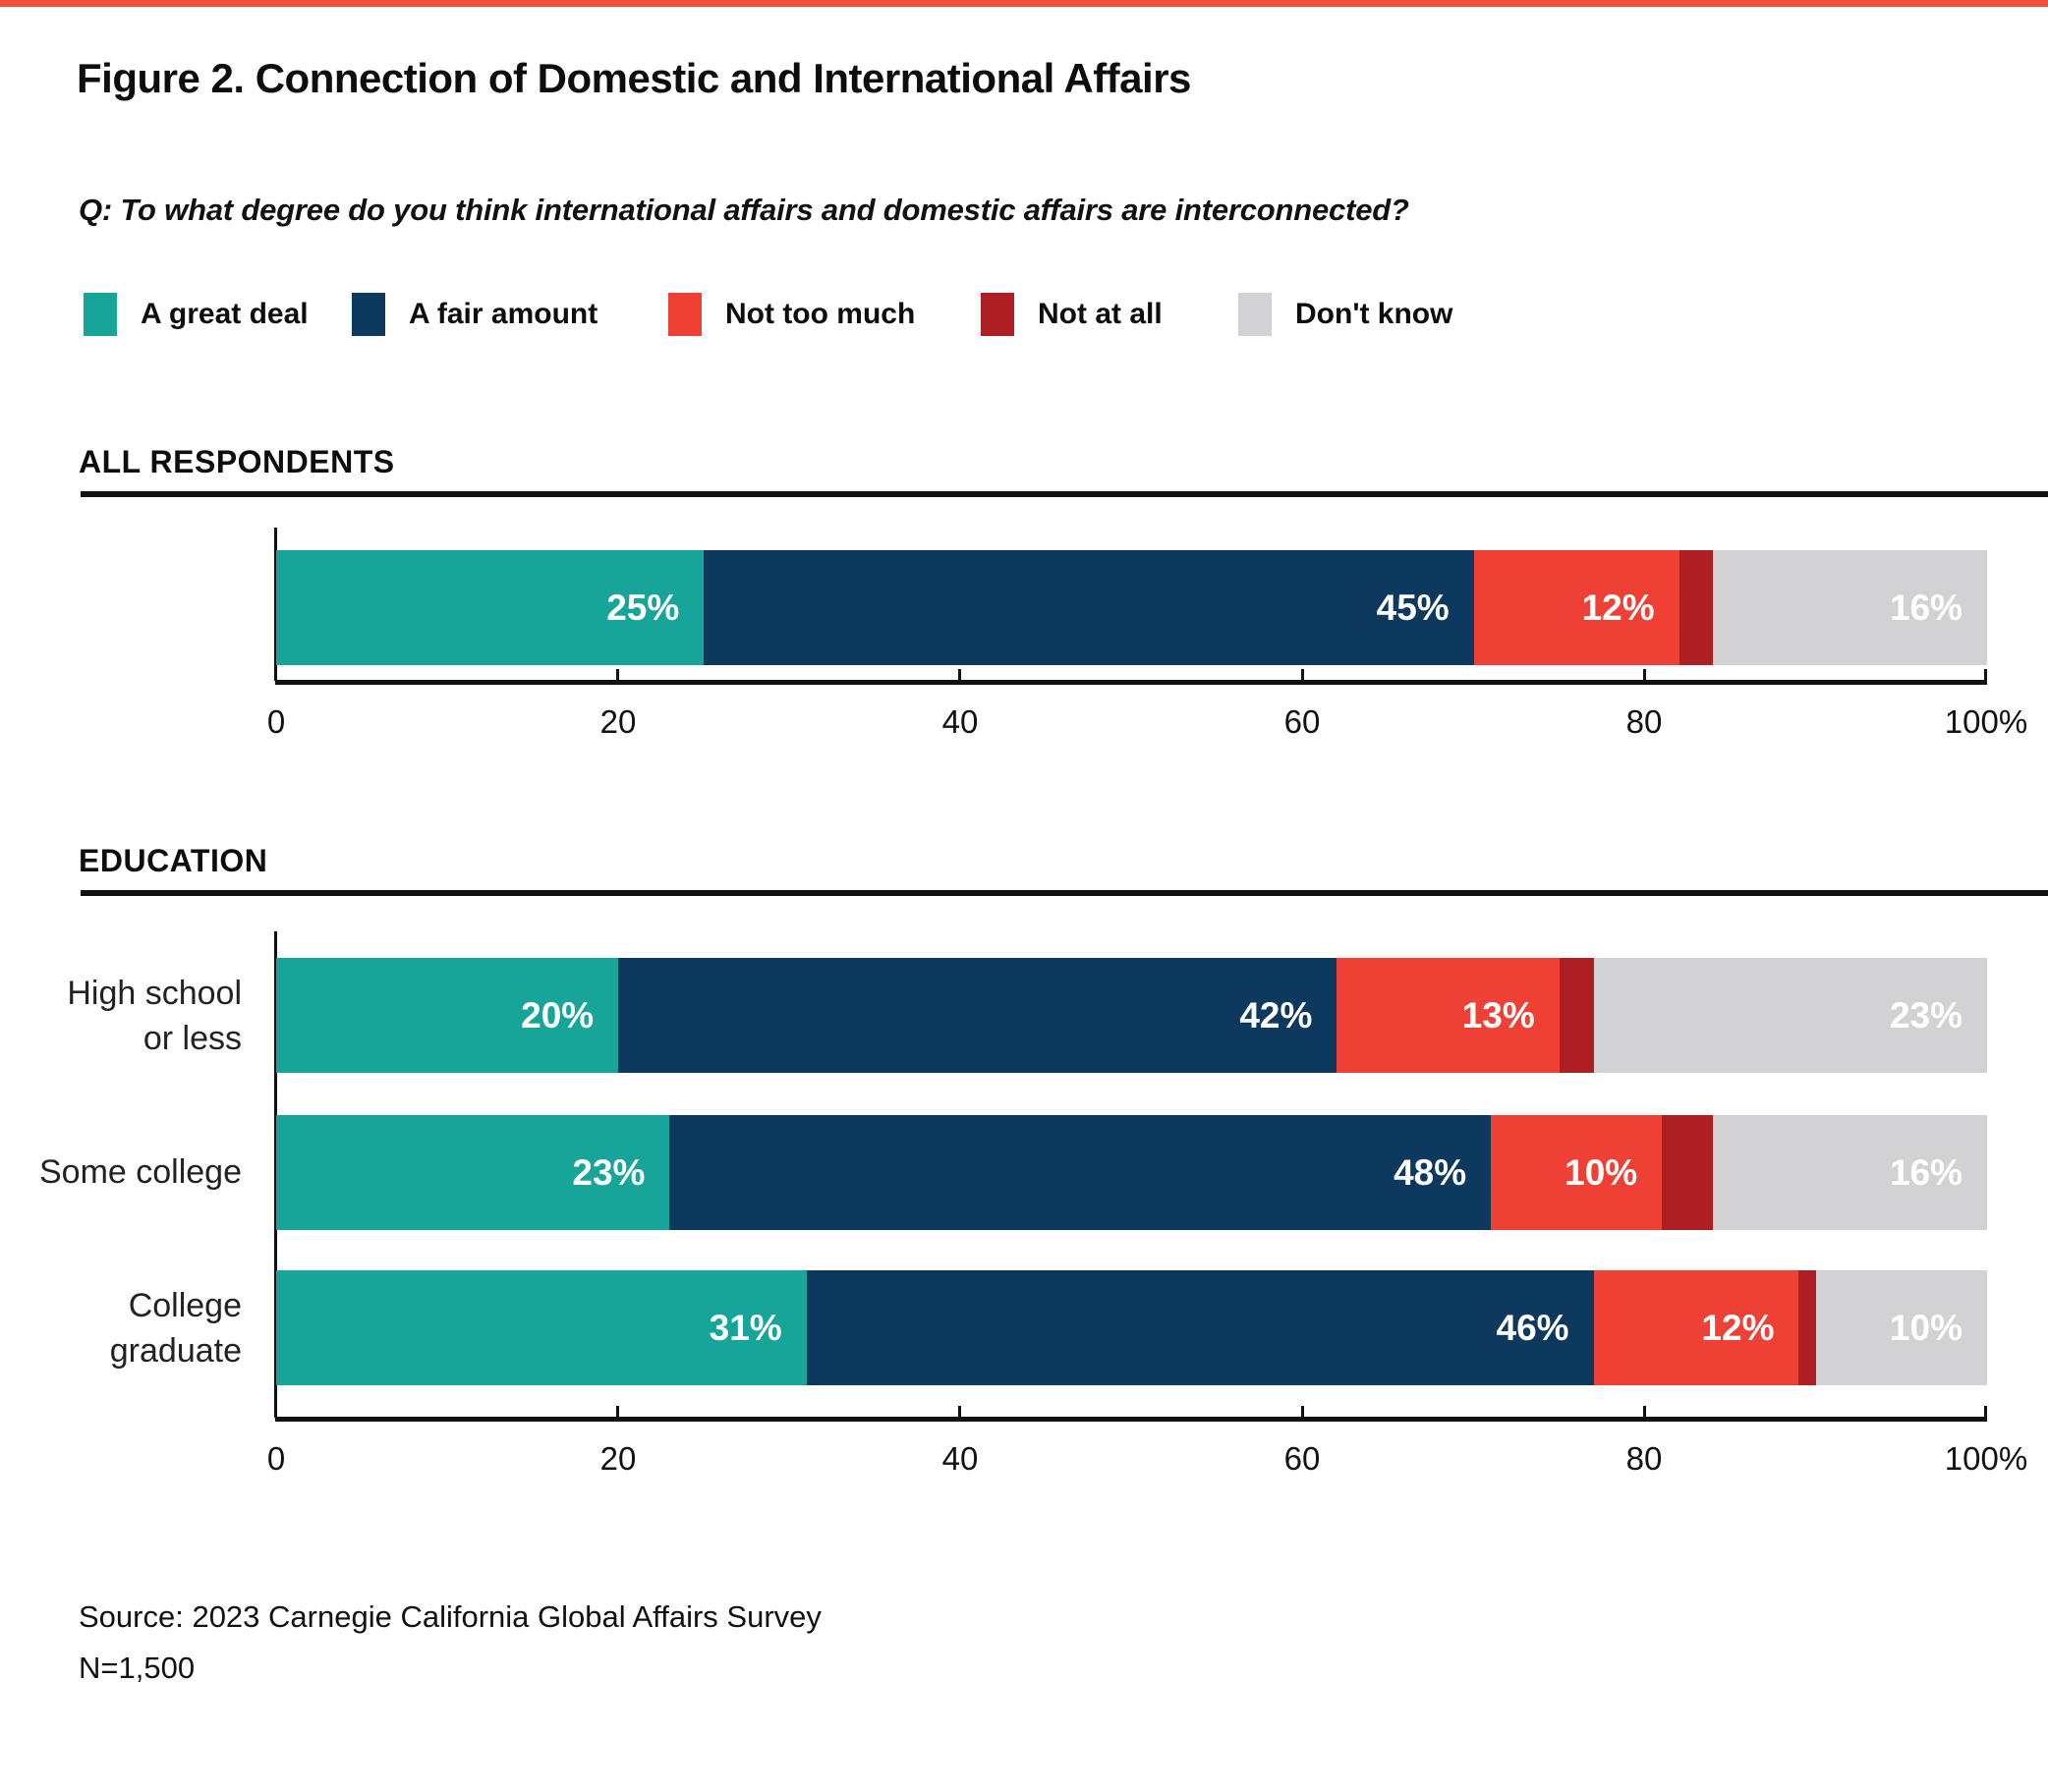 Image resolution: width=2048 pixels, height=1792 pixels. I want to click on stacked-bar-some-college: 23% 48% 10% 16%, so click(1132, 1172).